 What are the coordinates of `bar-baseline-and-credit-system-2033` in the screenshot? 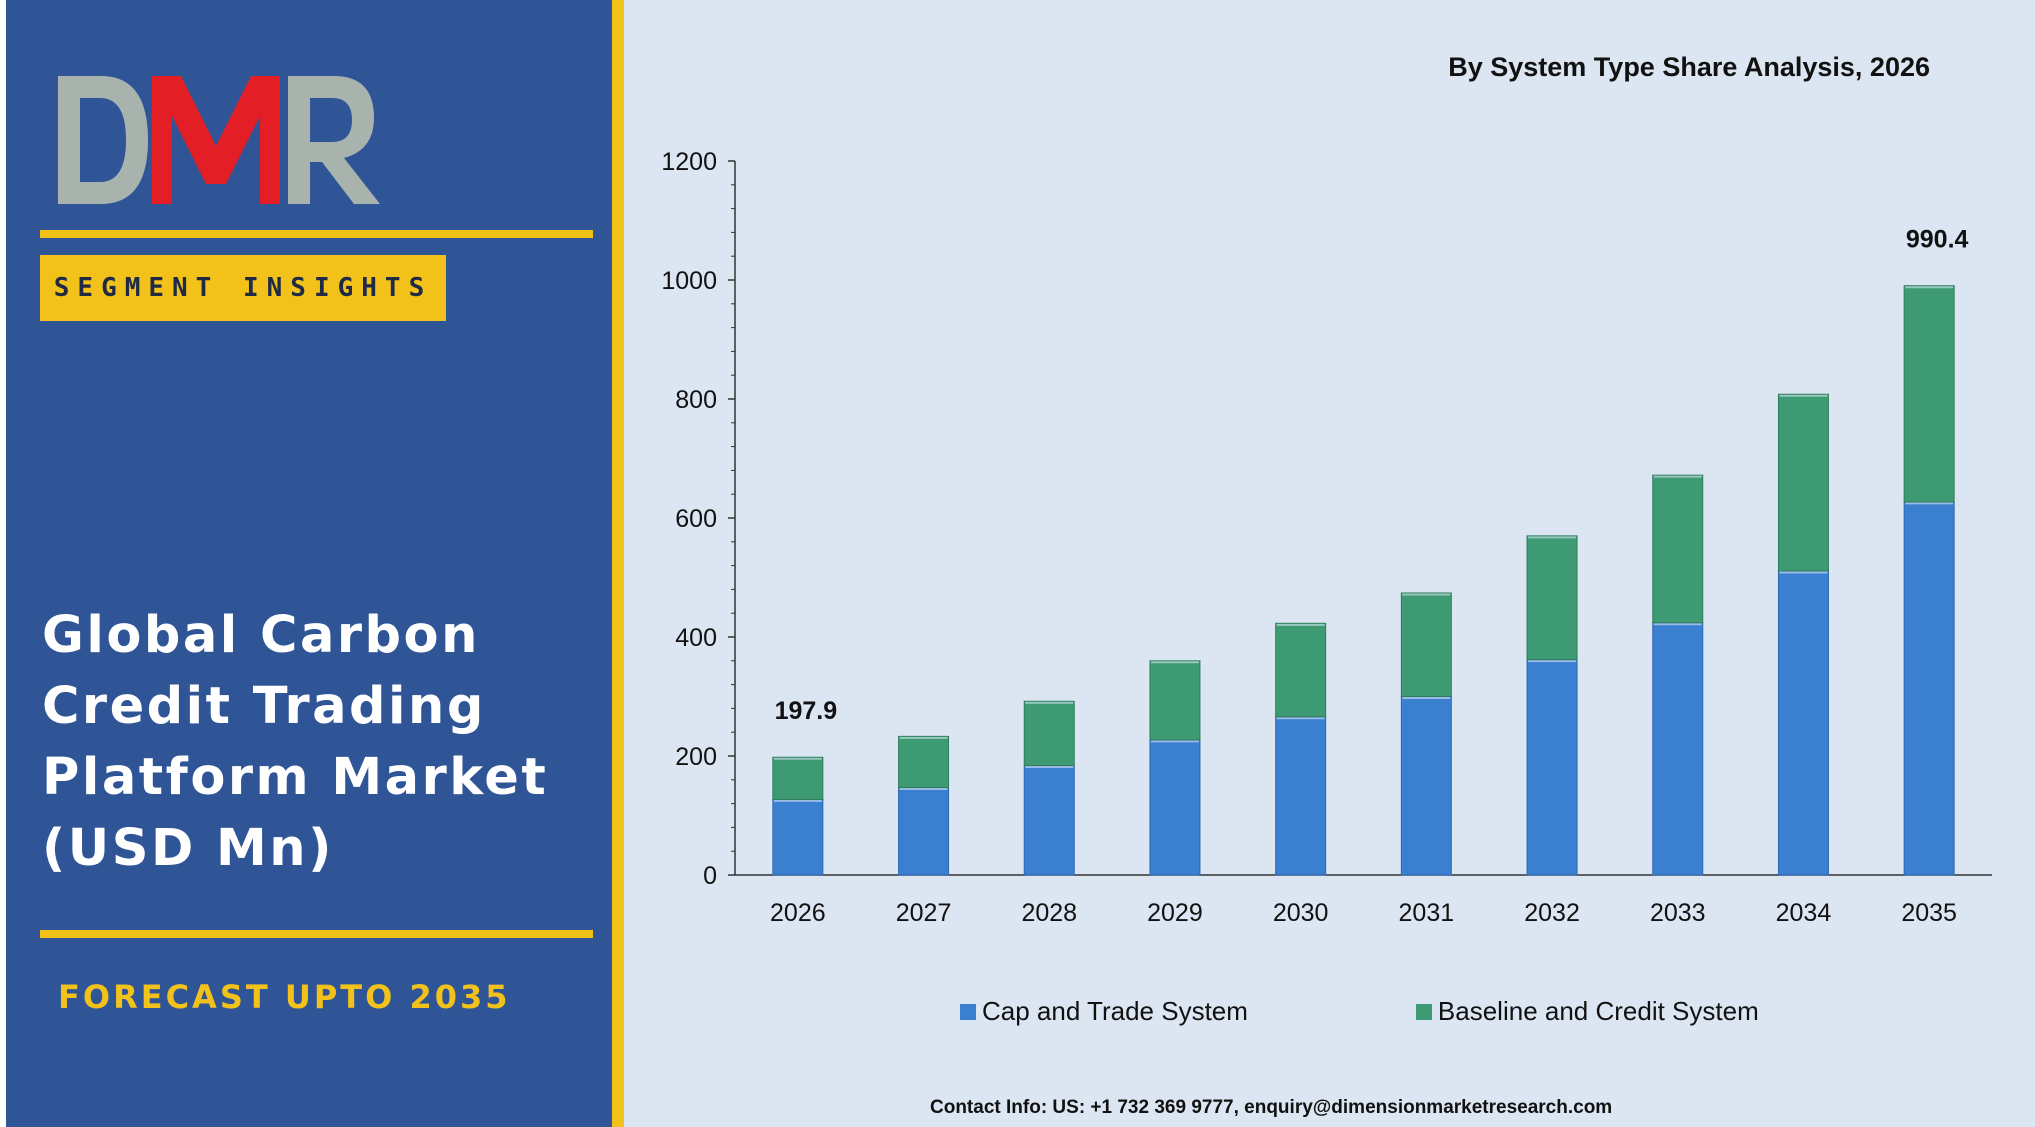 It's located at (1678, 549).